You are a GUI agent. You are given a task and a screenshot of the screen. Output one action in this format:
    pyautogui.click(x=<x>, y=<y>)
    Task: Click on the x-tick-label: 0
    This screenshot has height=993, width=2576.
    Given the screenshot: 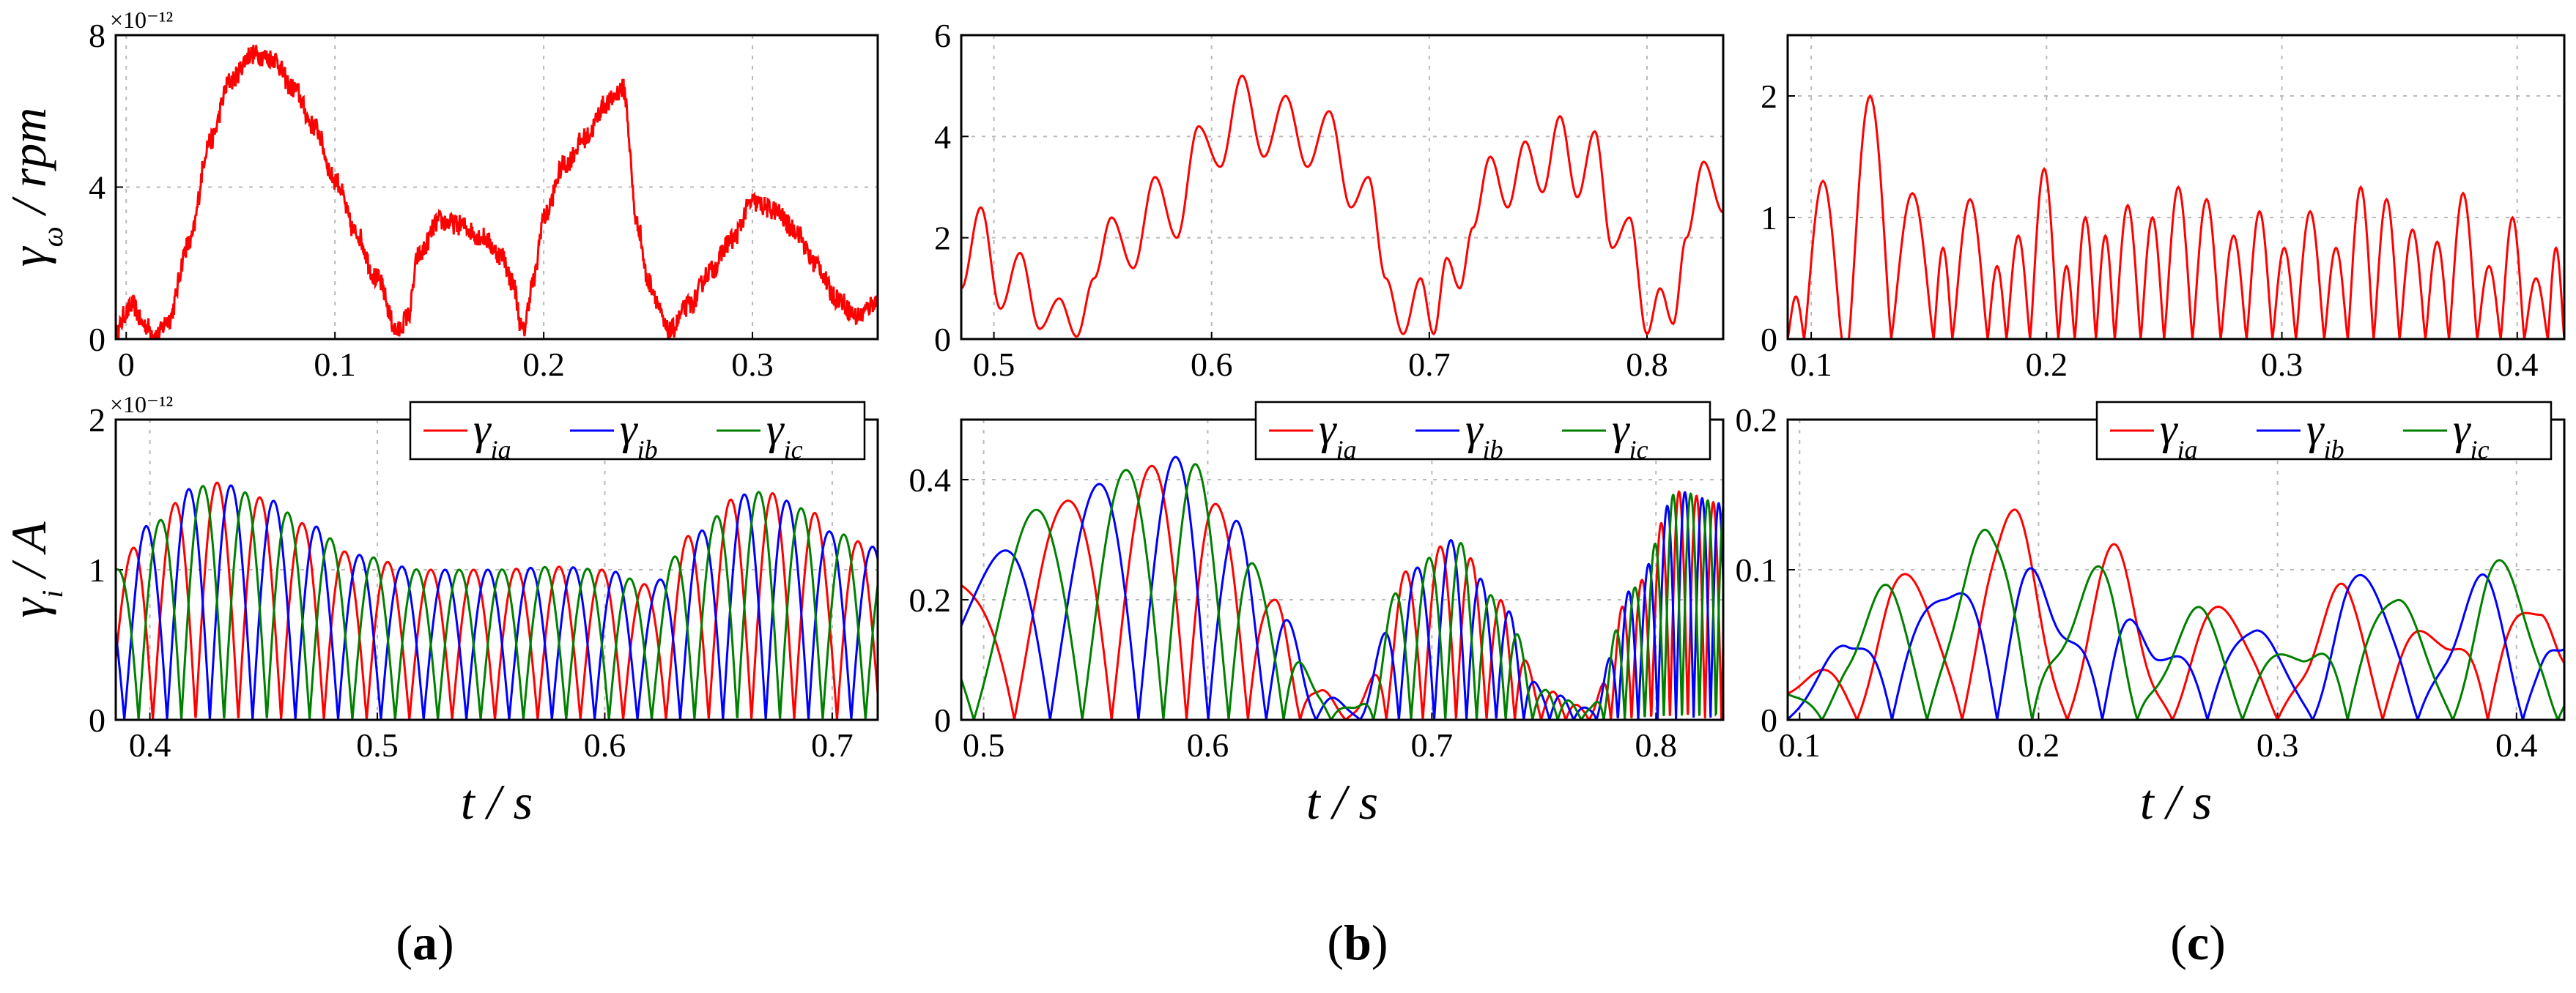 What is the action you would take?
    pyautogui.click(x=126, y=364)
    